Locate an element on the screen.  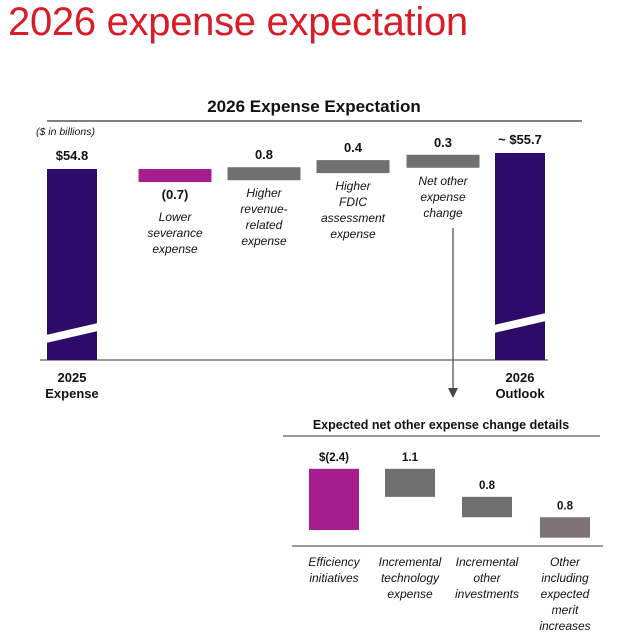
detail-decrease-bar is located at coordinates (334, 499).